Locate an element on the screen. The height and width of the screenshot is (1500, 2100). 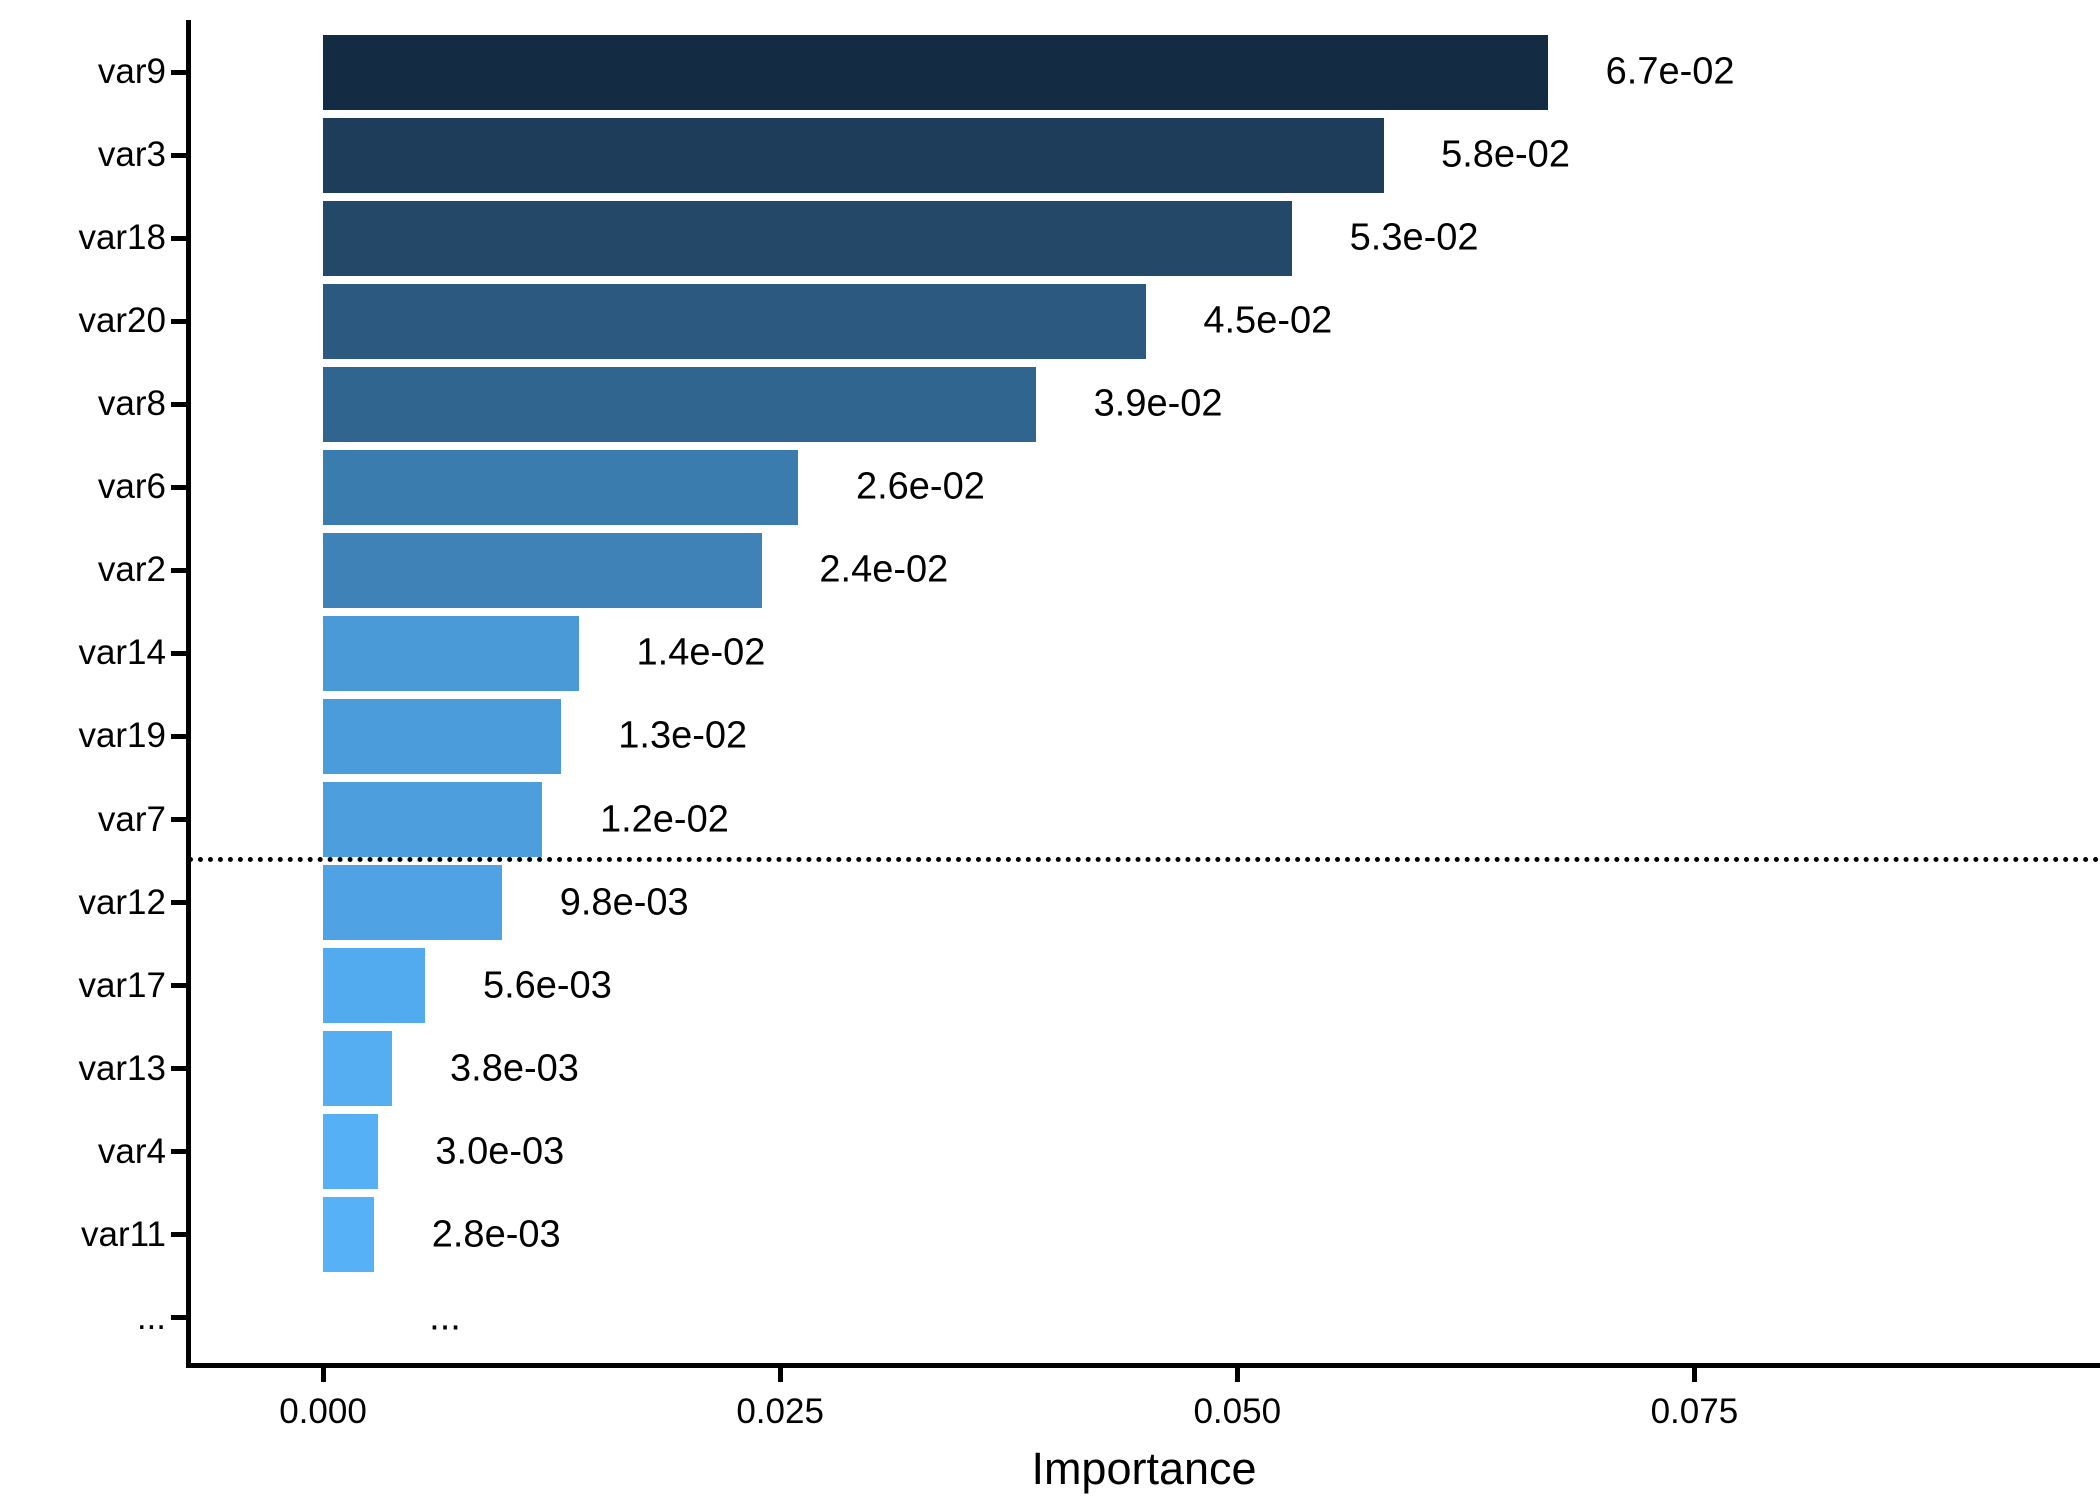
y-tick-var14 is located at coordinates (178, 653).